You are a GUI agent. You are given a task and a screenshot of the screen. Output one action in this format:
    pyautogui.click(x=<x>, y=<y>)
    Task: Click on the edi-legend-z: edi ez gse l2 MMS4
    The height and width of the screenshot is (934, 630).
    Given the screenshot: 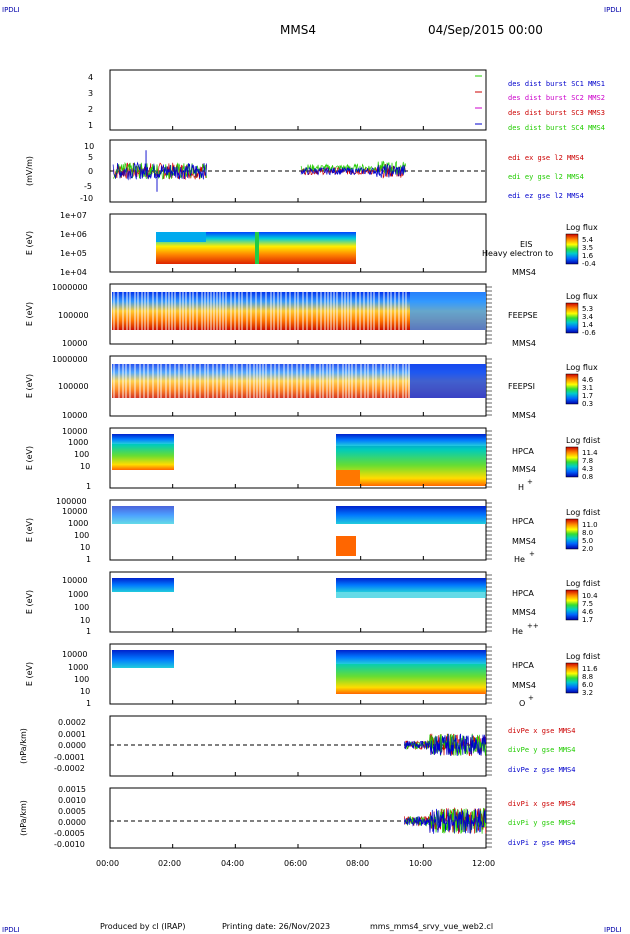 What is the action you would take?
    pyautogui.click(x=546, y=196)
    